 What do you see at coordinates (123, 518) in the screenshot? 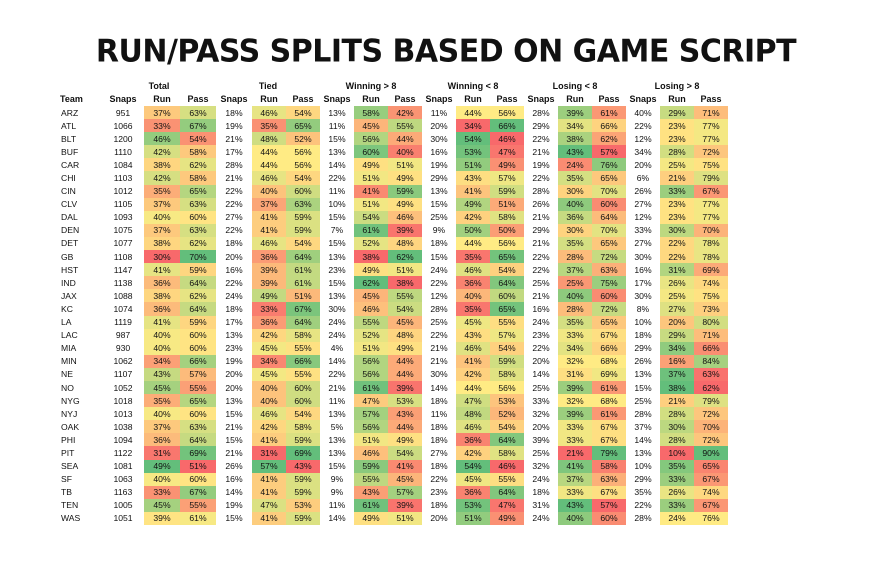
I see `total-snaps-cell: 1051` at bounding box center [123, 518].